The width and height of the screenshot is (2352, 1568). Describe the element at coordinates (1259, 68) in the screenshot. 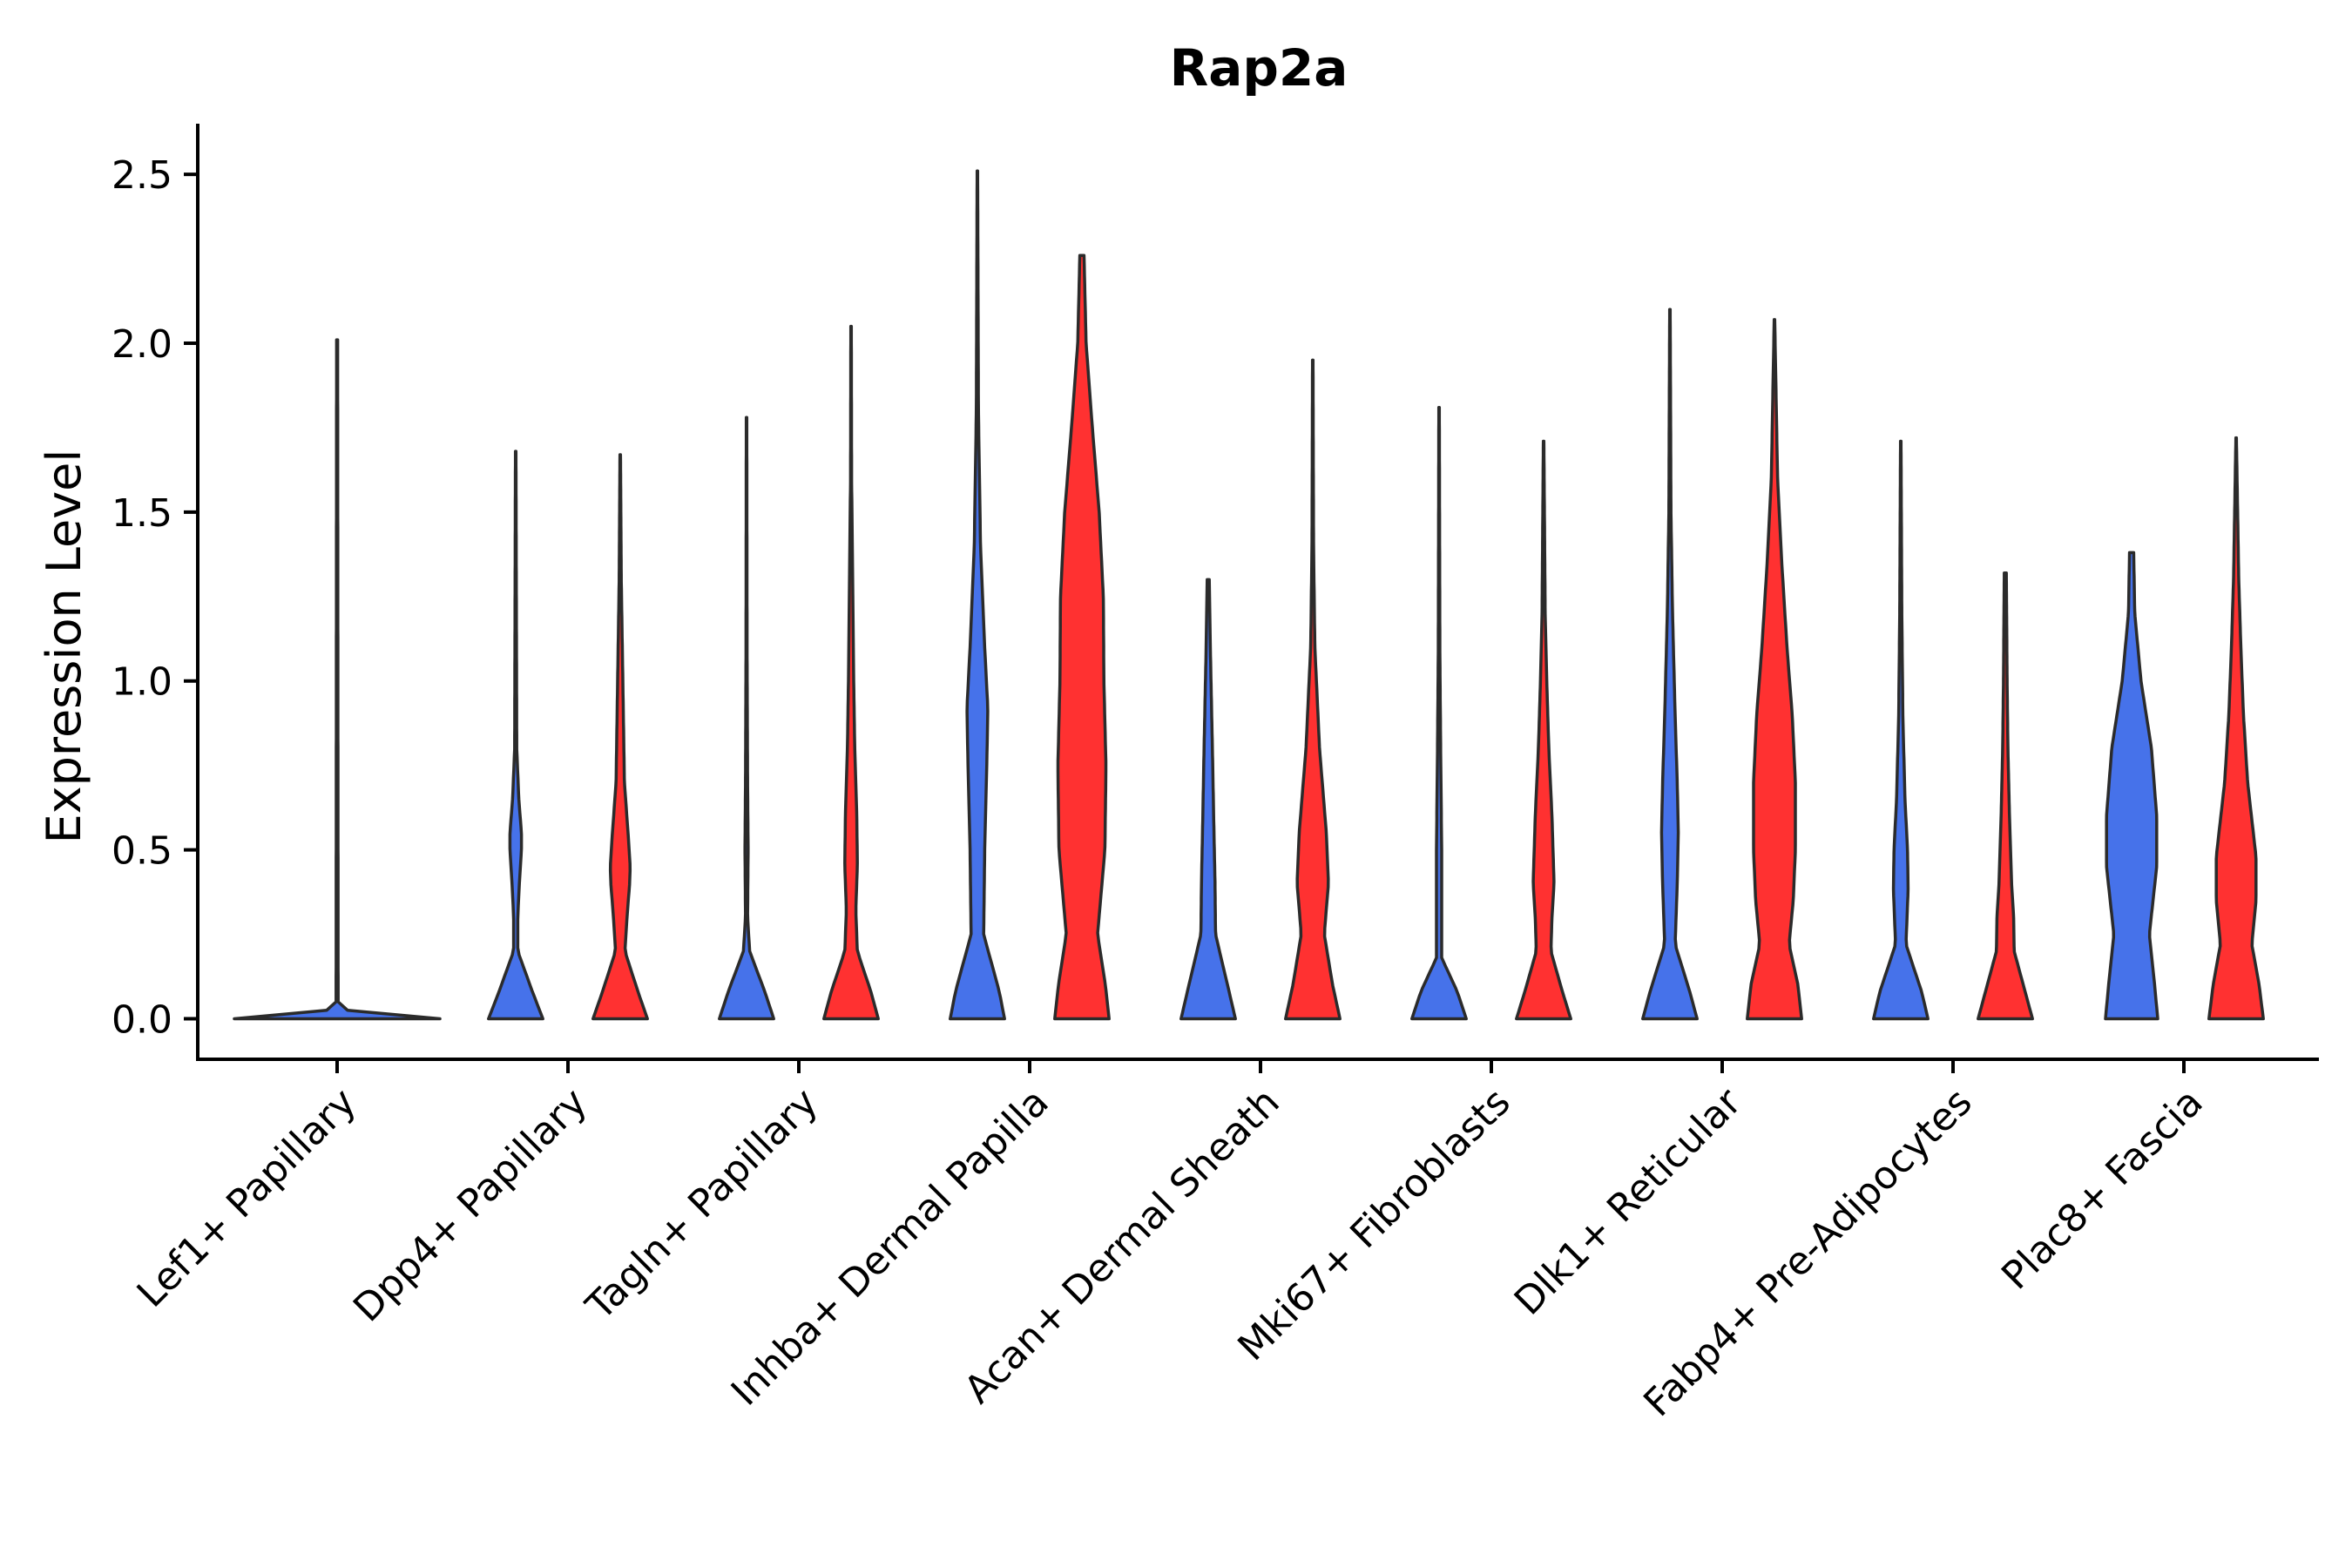

I see `chart-title: Rap2a` at that location.